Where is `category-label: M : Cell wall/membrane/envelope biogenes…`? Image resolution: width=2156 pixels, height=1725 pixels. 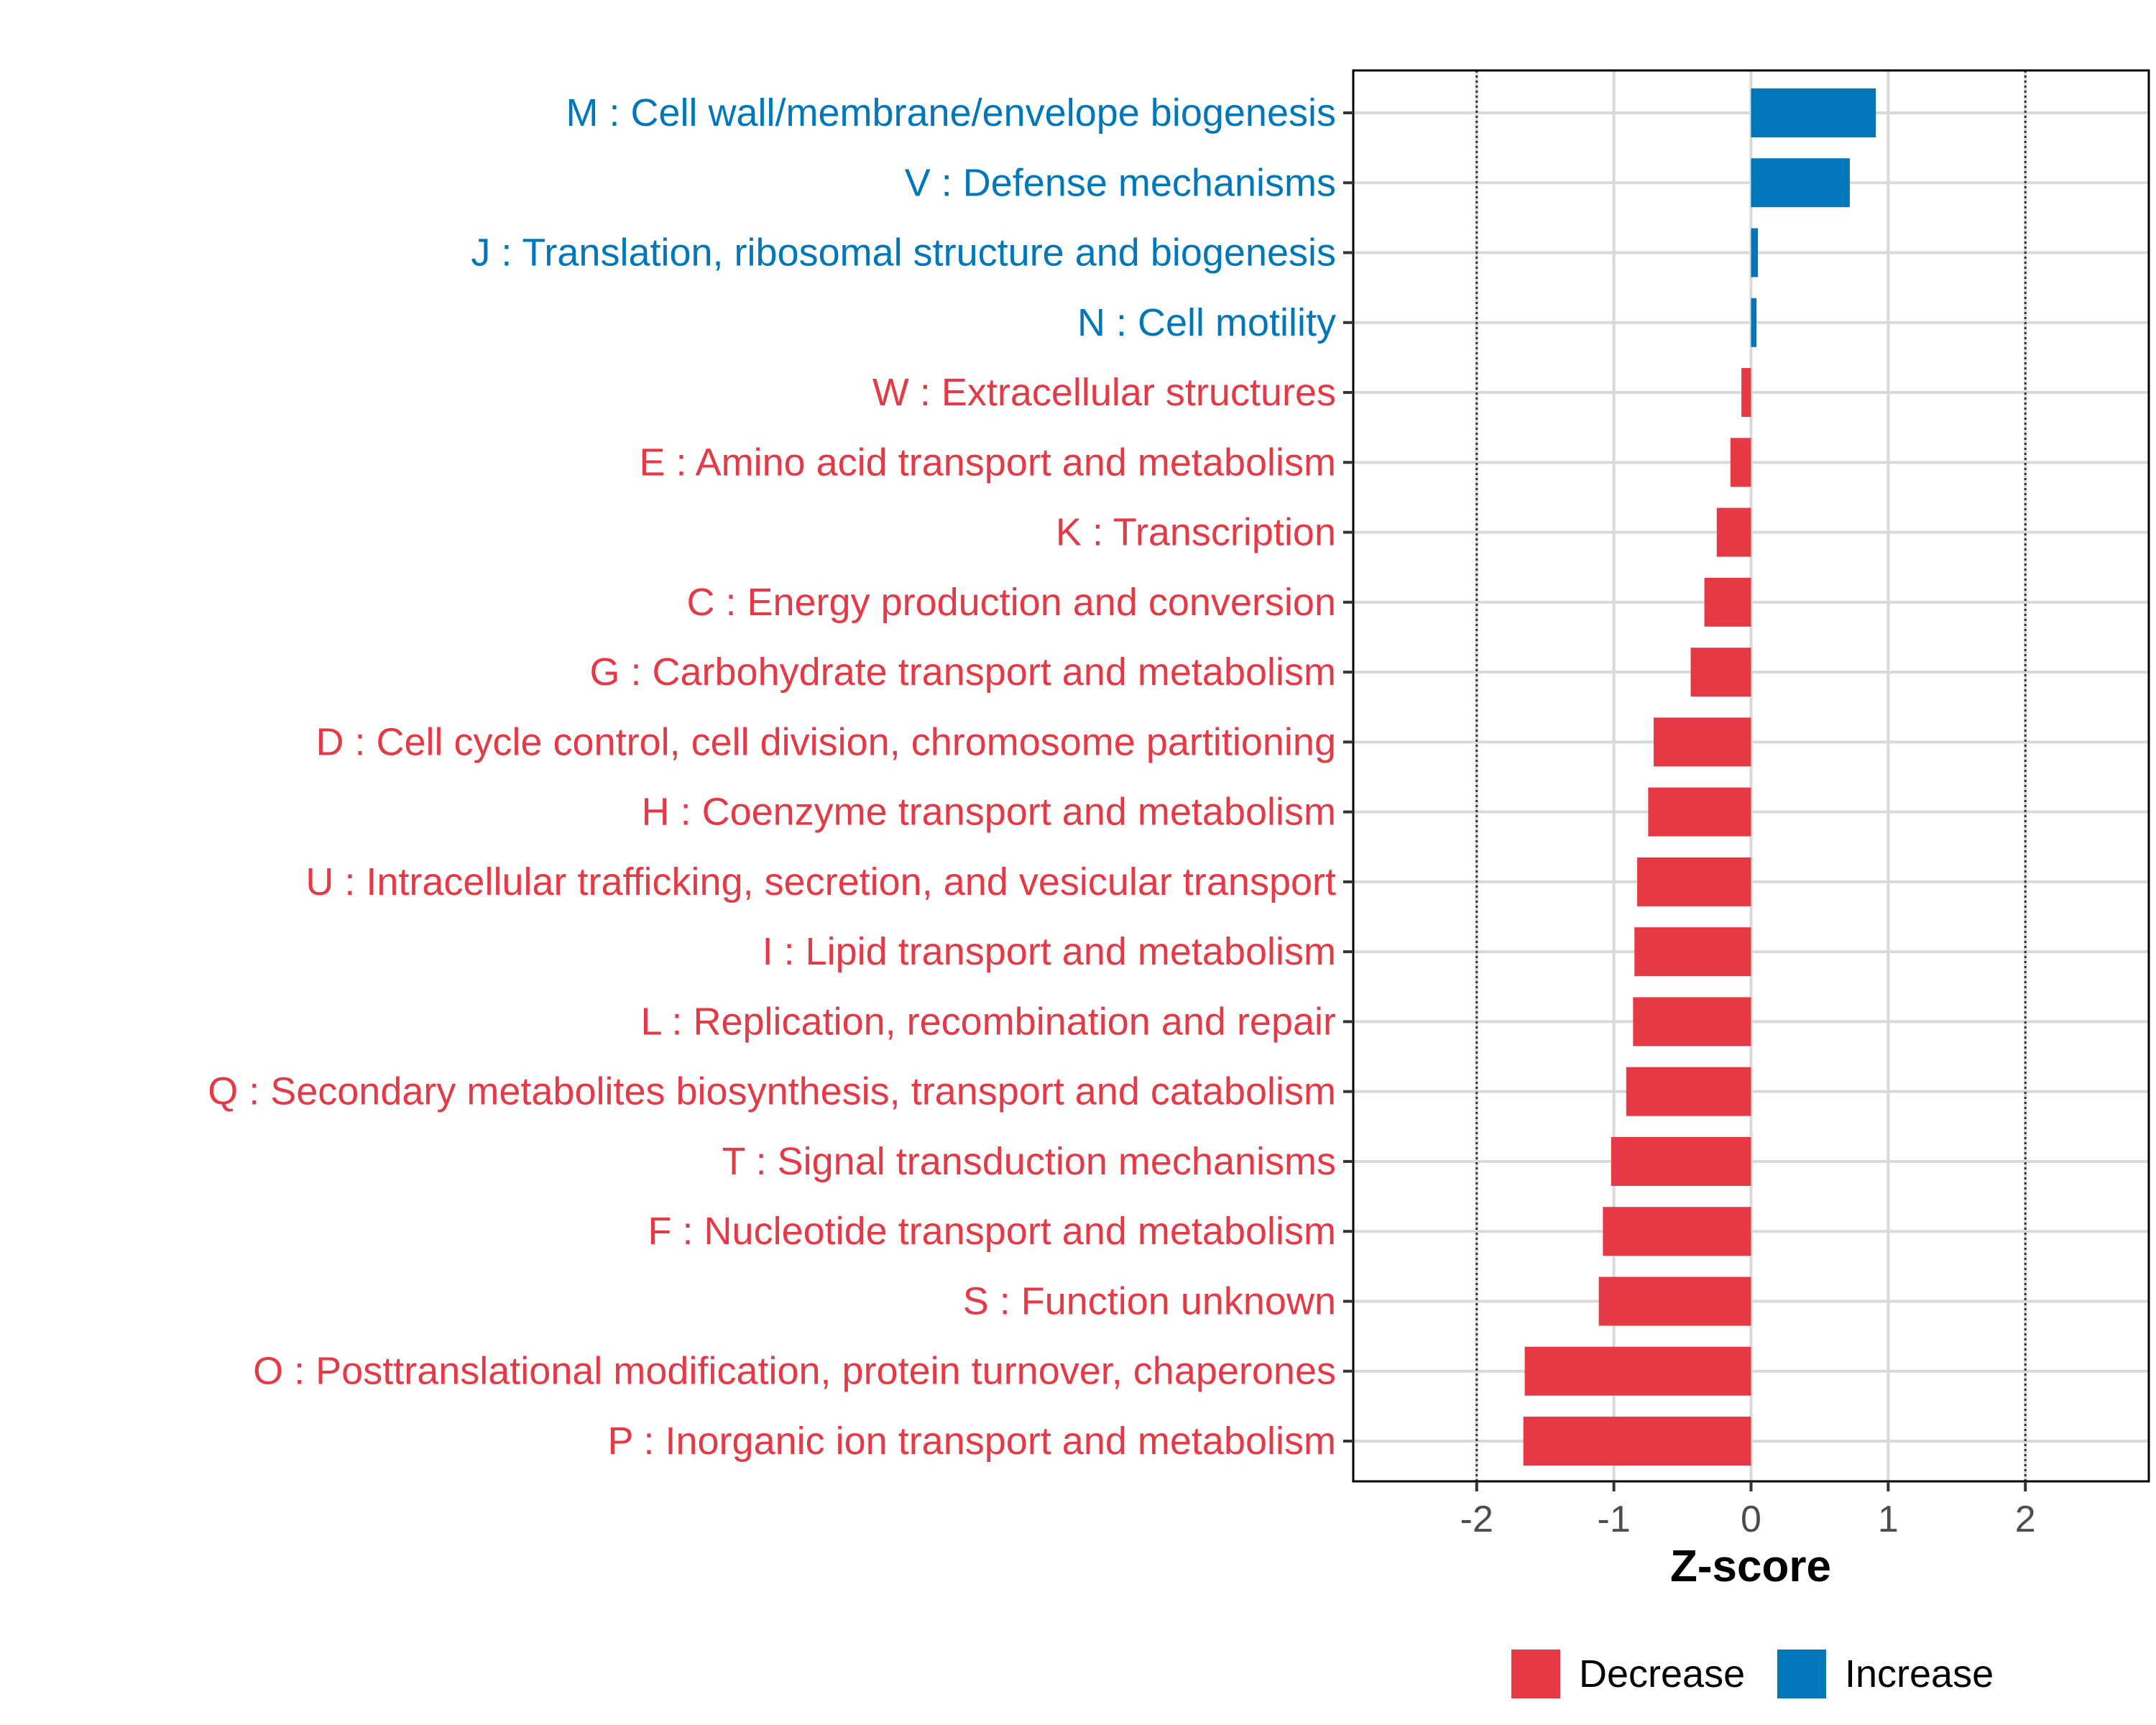
category-label: M : Cell wall/membrane/envelope biogenes… is located at coordinates (951, 112).